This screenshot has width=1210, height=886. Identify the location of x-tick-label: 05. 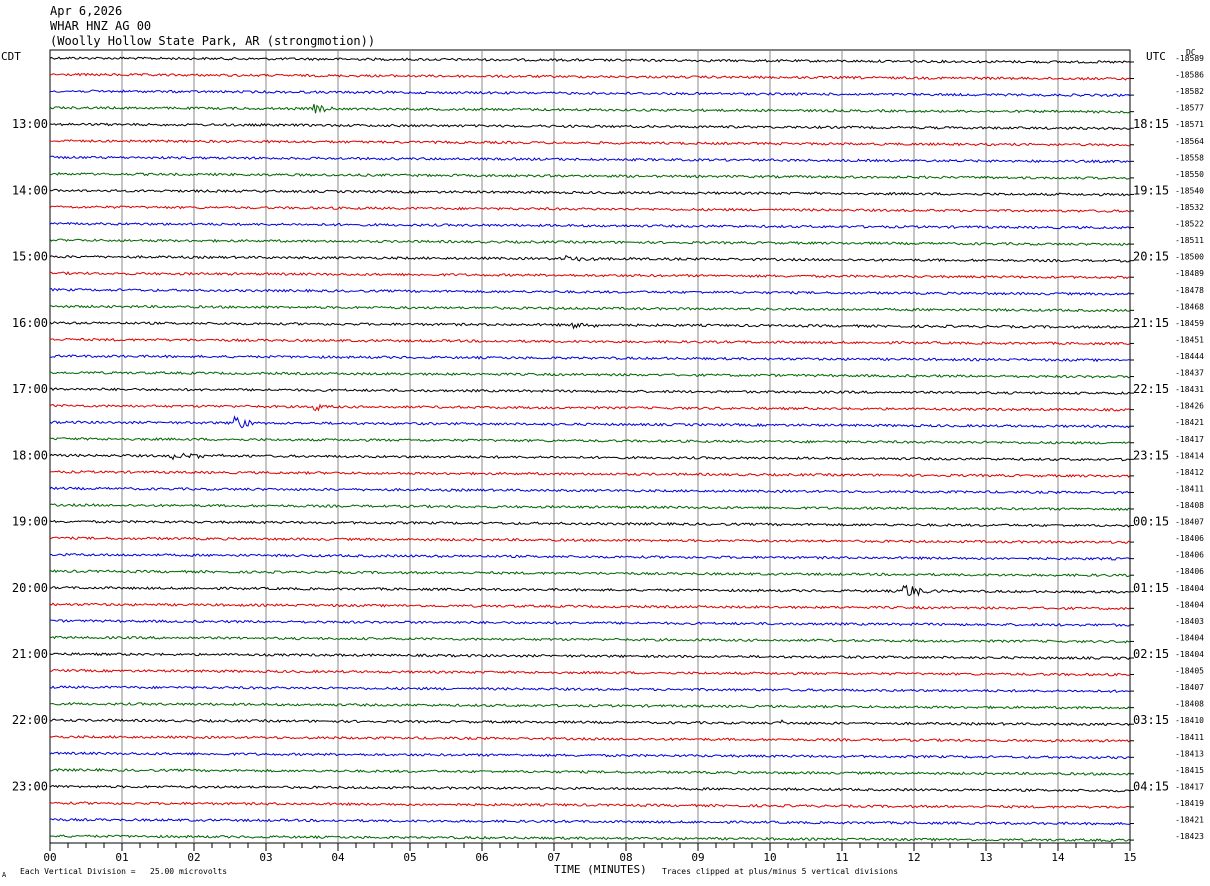
(409, 857).